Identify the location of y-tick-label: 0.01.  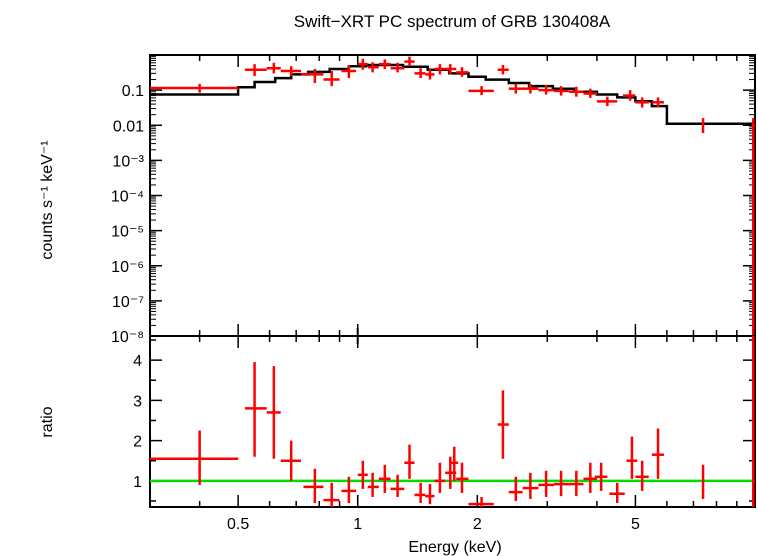
(128, 126).